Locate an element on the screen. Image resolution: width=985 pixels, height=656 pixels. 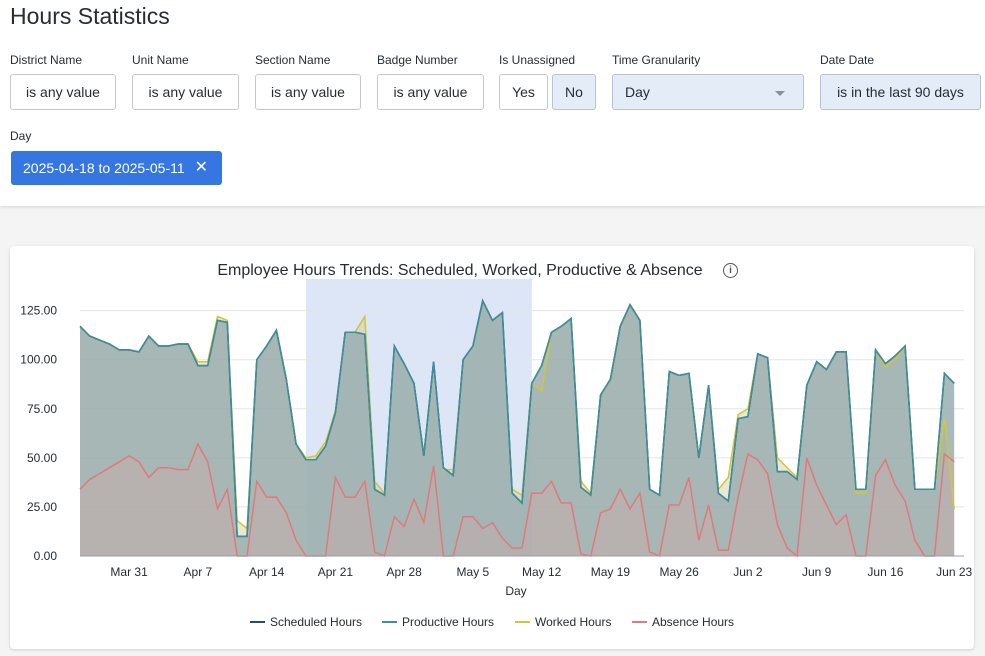
section-filter-label: Section Name is located at coordinates (293, 60).